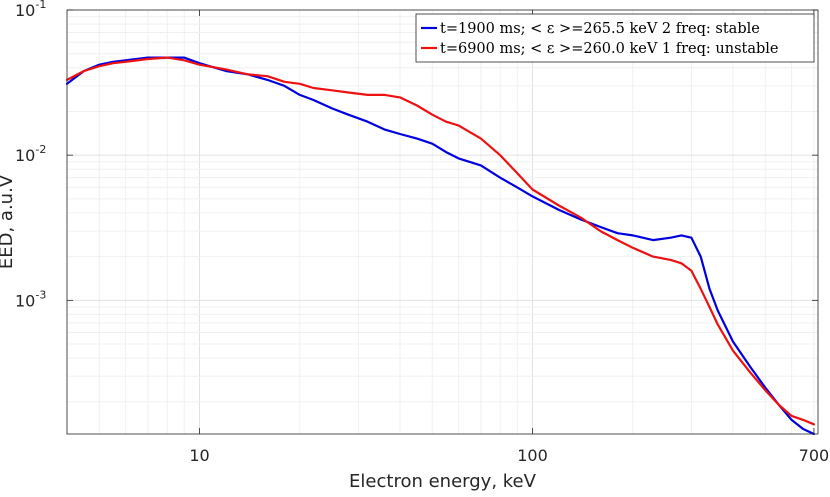  Describe the element at coordinates (40, 149) in the screenshot. I see `y-tick-exponent: -2` at that location.